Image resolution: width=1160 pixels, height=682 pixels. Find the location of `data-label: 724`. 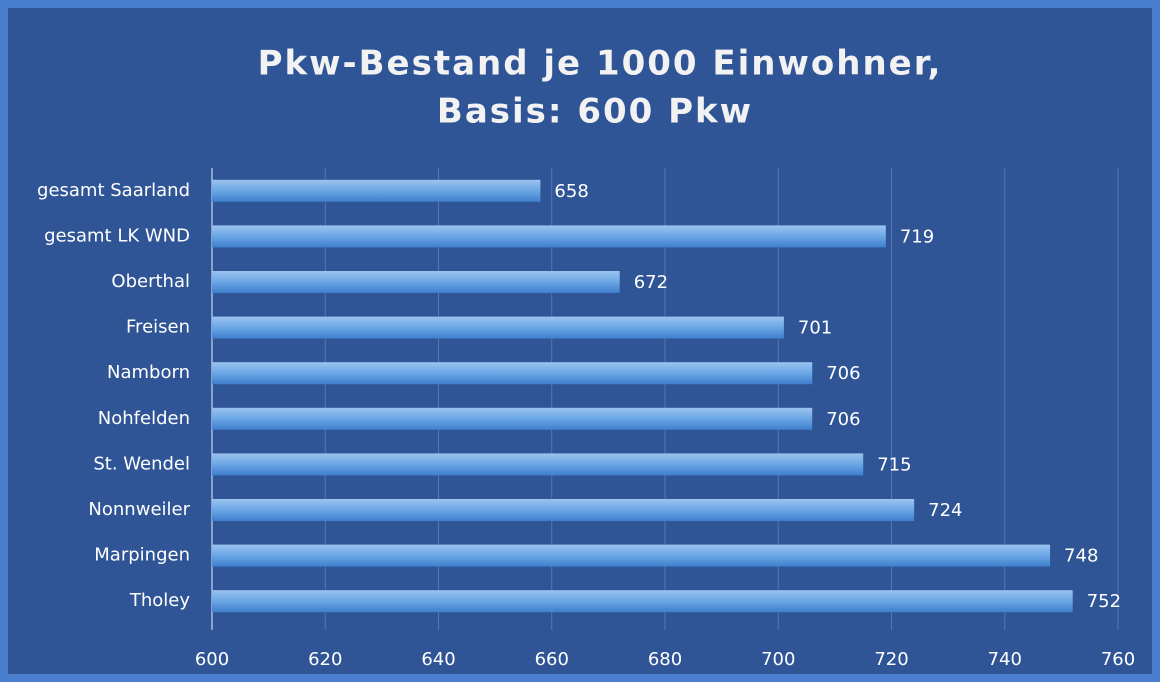

data-label: 724 is located at coordinates (945, 510).